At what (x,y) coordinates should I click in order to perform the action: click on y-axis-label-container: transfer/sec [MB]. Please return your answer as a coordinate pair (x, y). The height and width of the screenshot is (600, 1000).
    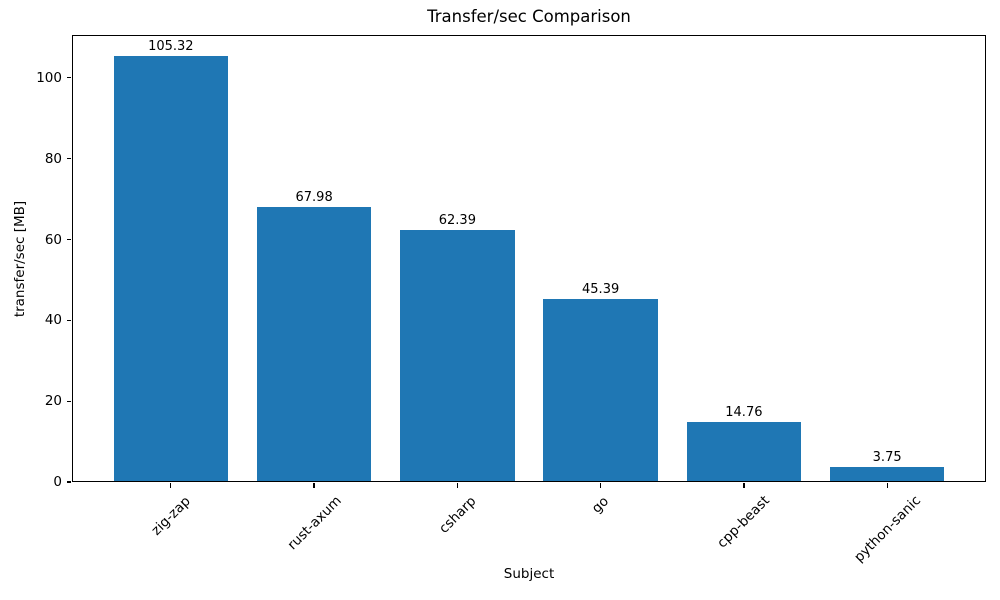
    Looking at the image, I should click on (20, 258).